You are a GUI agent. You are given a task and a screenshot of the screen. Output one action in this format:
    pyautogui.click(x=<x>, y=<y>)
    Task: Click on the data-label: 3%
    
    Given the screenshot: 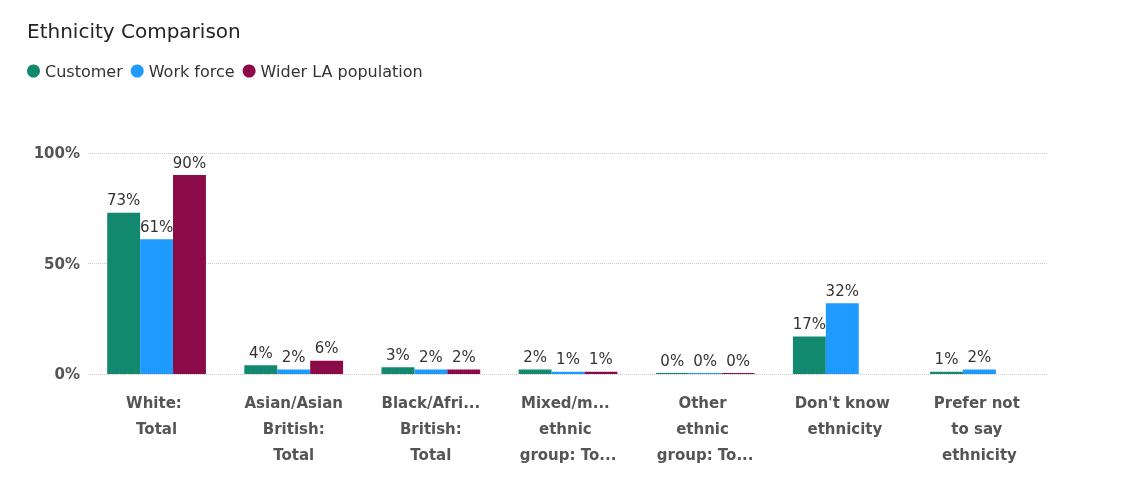 What is the action you would take?
    pyautogui.click(x=398, y=354)
    